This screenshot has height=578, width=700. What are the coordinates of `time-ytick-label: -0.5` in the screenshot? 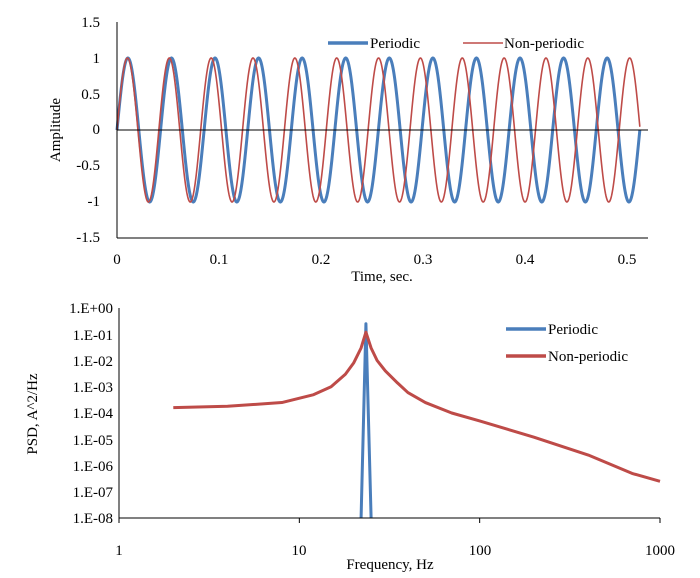 It's located at (88, 166).